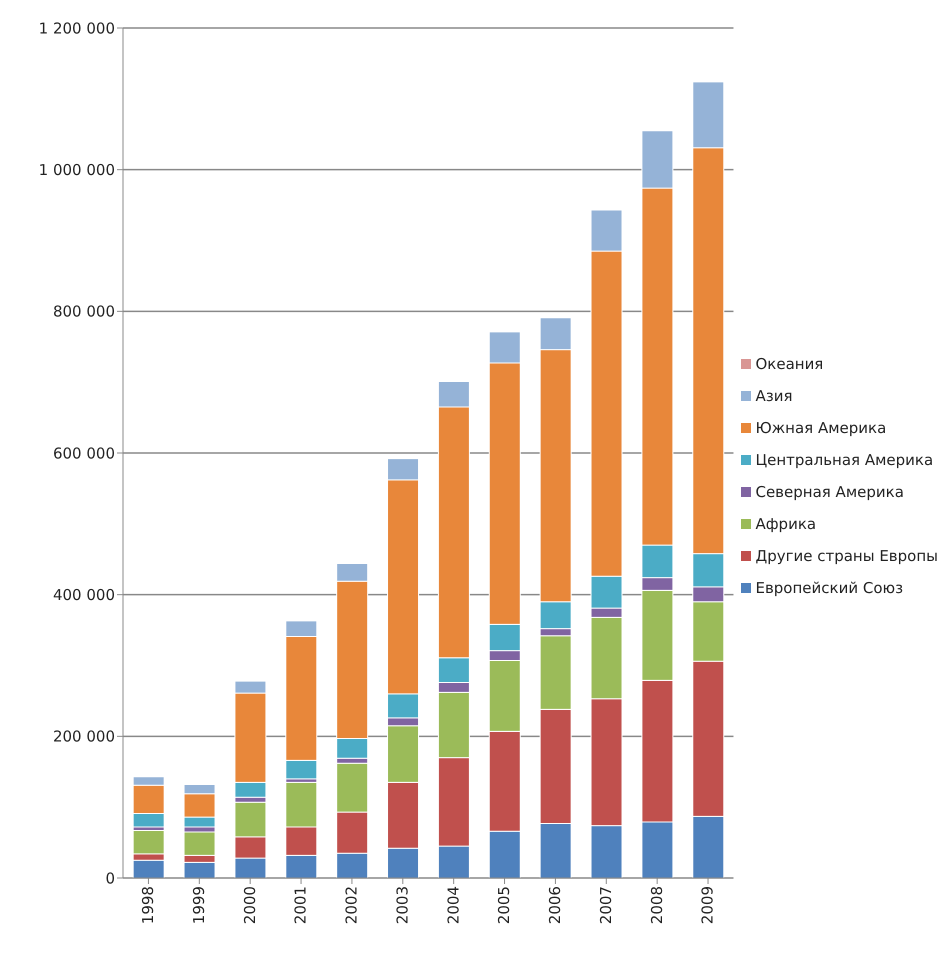 Image resolution: width=952 pixels, height=953 pixels. What do you see at coordinates (76, 28) in the screenshot?
I see `y-tick-label: 1 200 000` at bounding box center [76, 28].